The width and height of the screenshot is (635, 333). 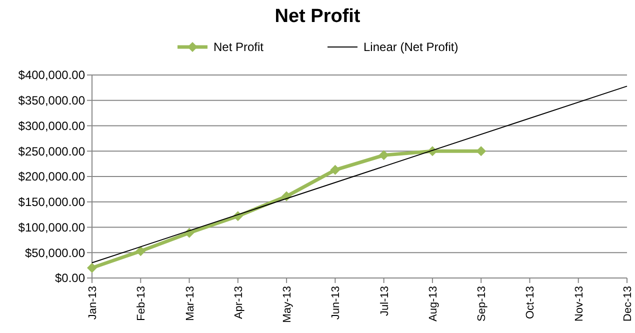 What do you see at coordinates (55, 253) in the screenshot?
I see `y-tick-label: $50,000.00` at bounding box center [55, 253].